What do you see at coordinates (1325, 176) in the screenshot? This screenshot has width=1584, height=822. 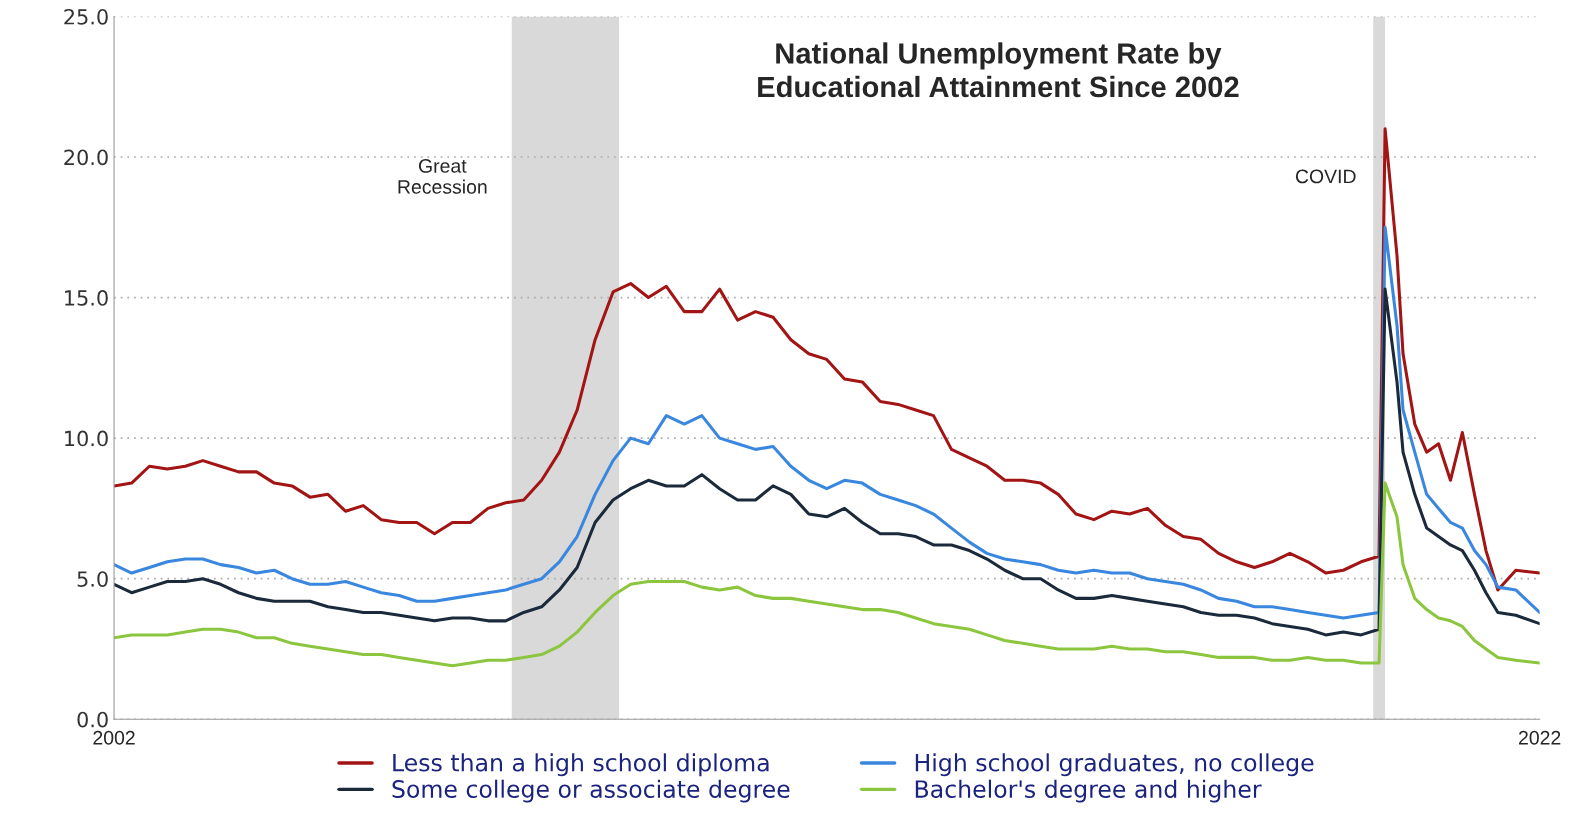 I see `band-label: COVID` at bounding box center [1325, 176].